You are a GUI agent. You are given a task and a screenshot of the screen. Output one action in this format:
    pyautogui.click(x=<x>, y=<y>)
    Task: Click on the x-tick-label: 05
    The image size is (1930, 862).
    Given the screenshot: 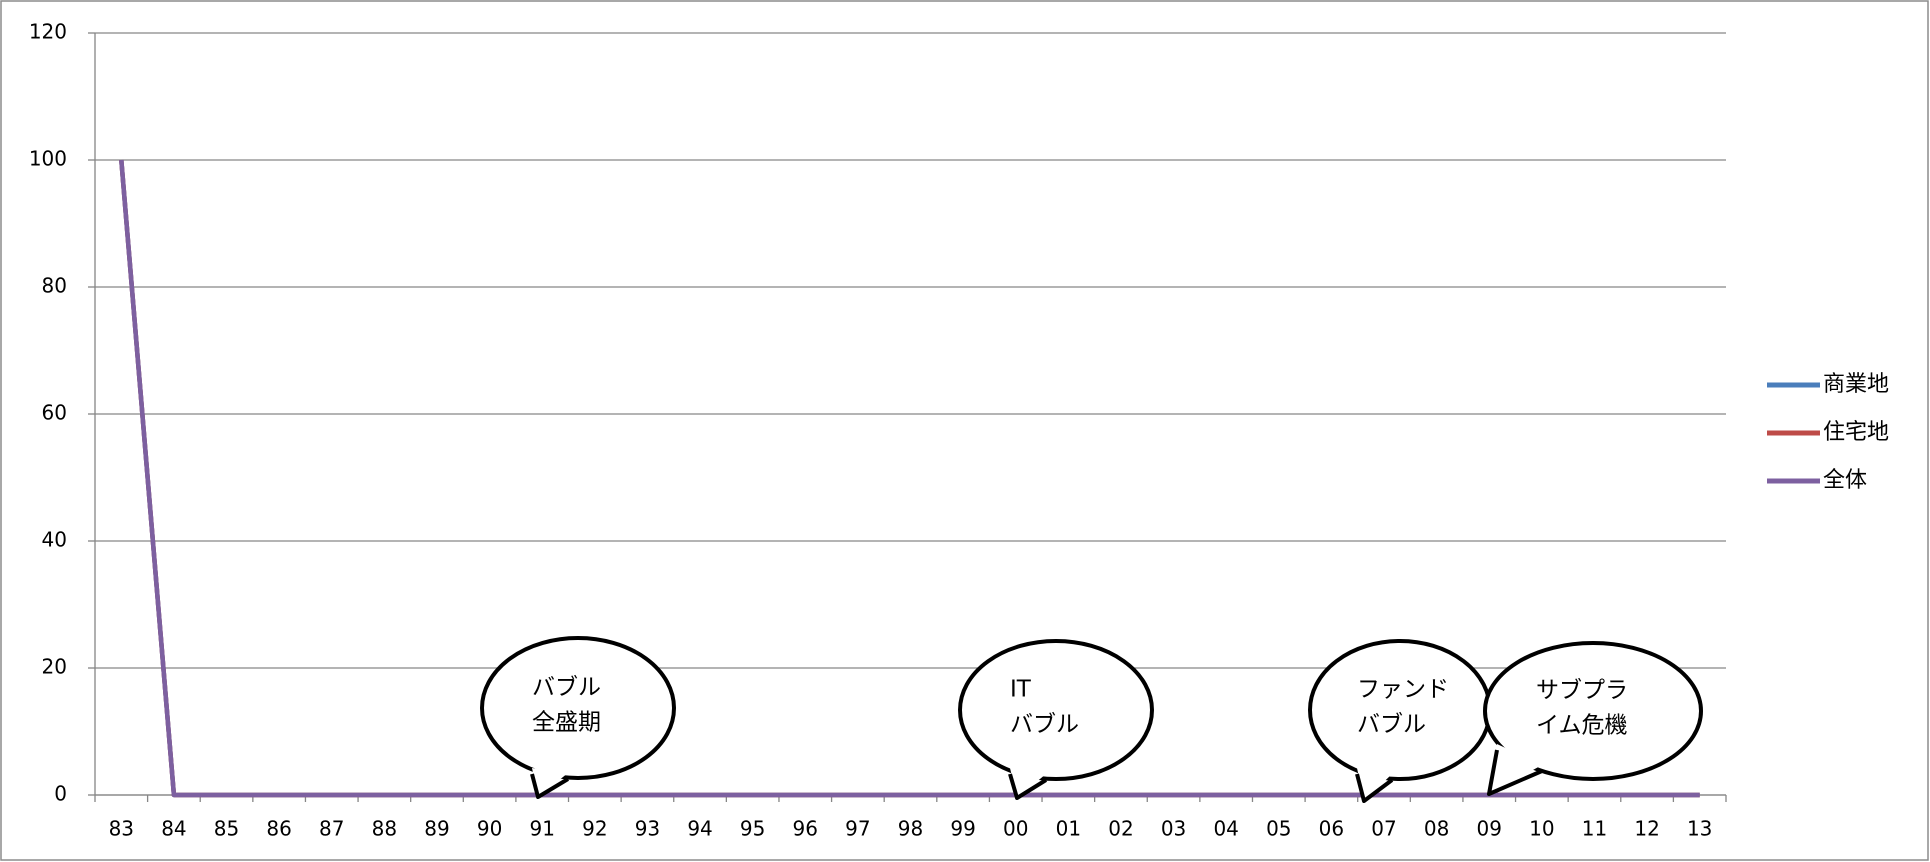 What is the action you would take?
    pyautogui.click(x=1278, y=829)
    